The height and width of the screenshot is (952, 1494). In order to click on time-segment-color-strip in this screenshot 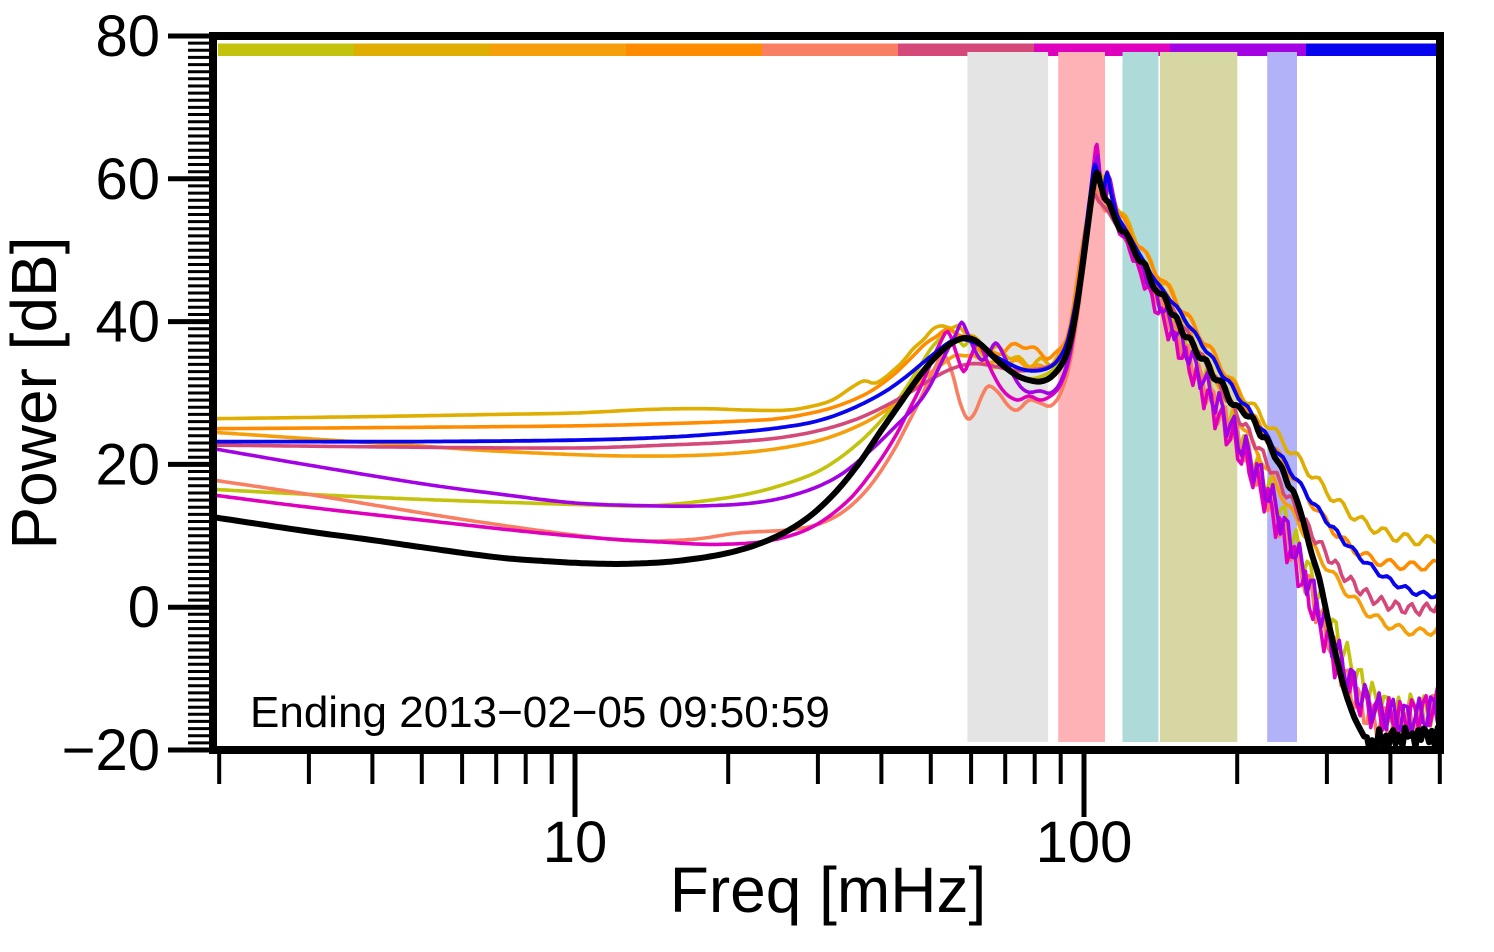, I will do `click(830, 49)`.